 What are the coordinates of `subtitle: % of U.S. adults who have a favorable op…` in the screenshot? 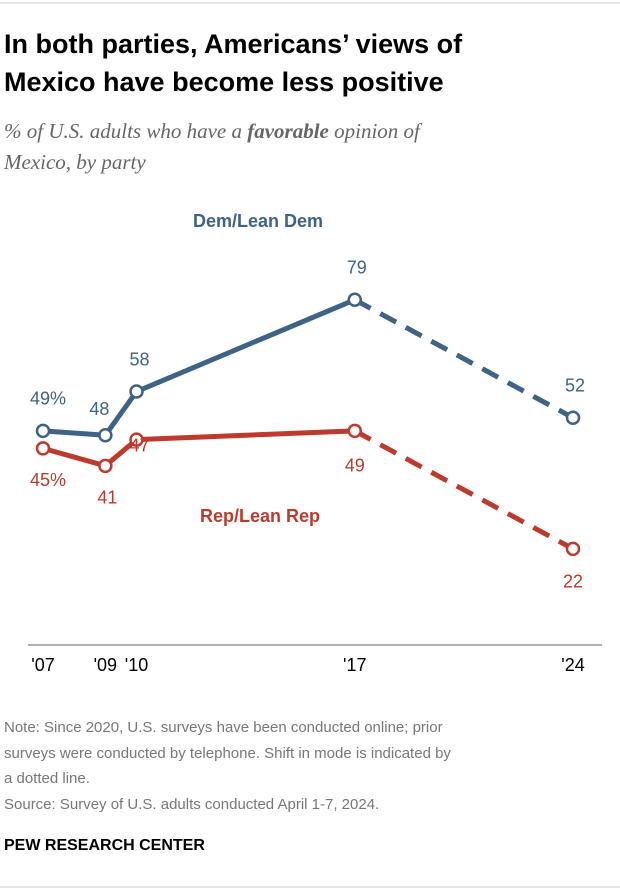 It's located at (213, 131).